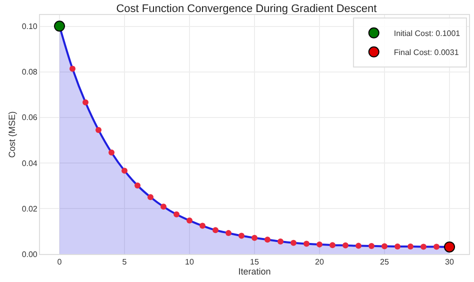 This screenshot has width=474, height=282. I want to click on x-tick-label: 15, so click(255, 262).